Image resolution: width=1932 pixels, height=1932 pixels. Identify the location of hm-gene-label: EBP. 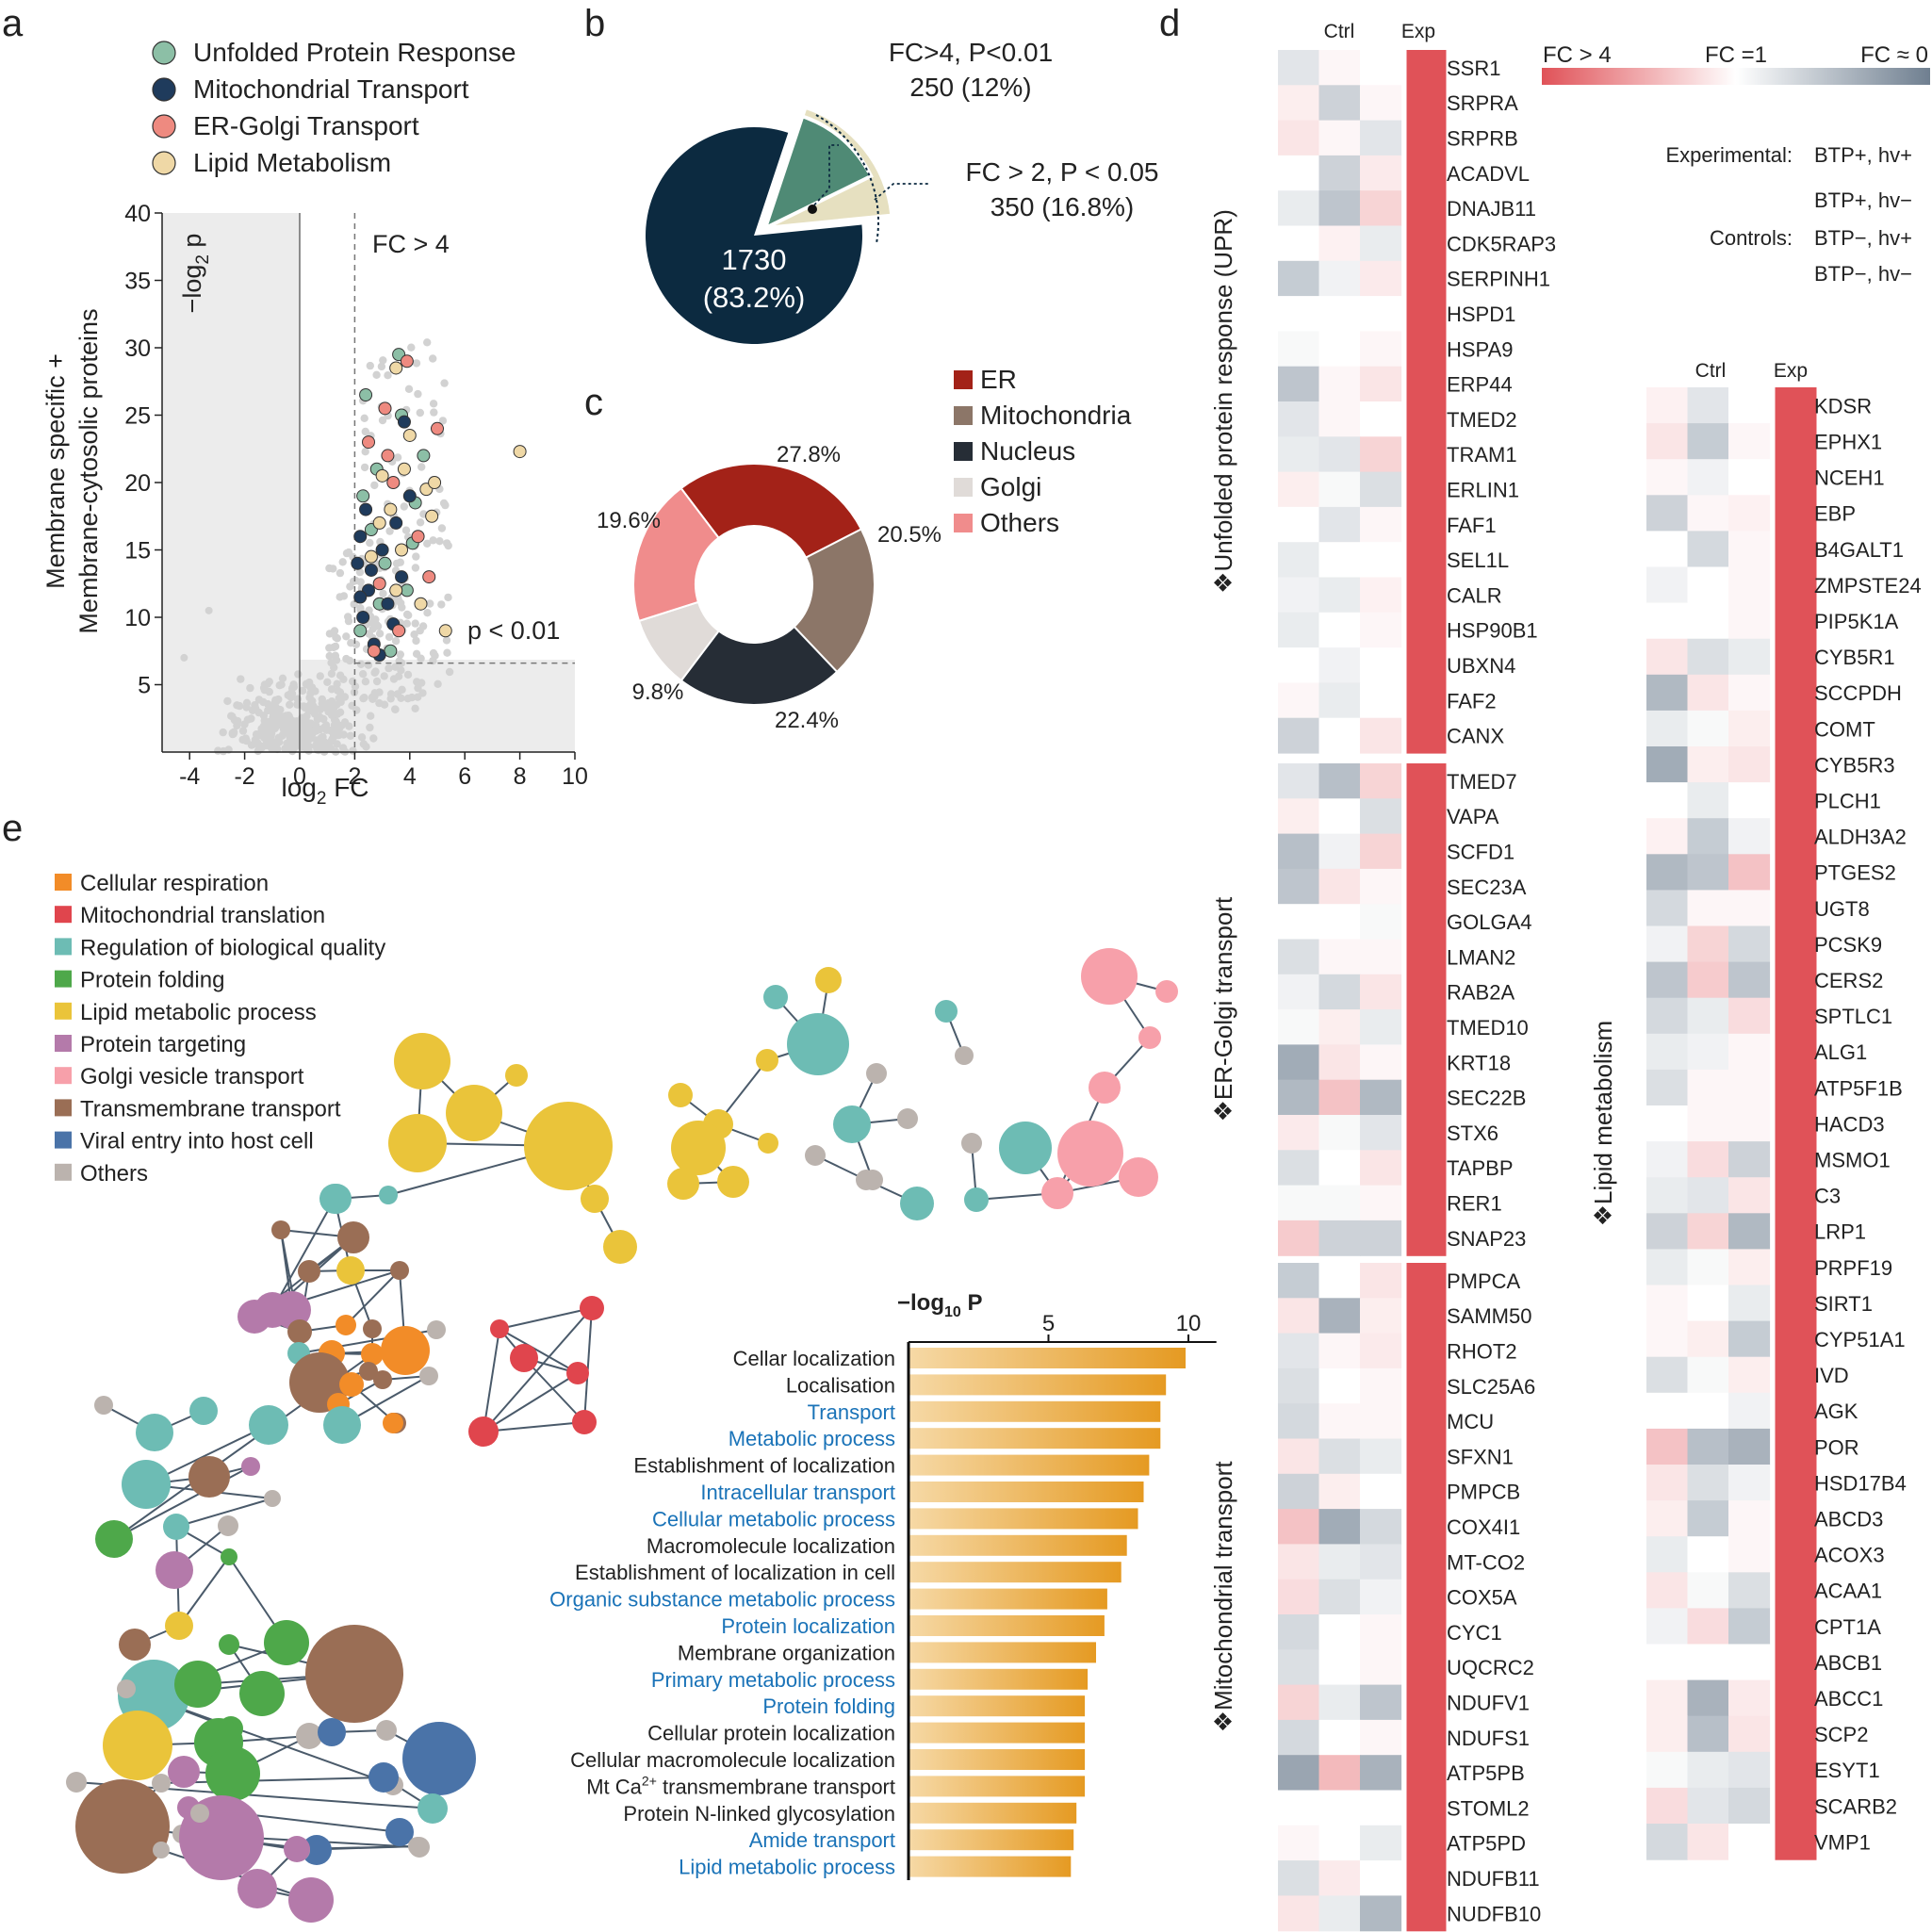
(1835, 514).